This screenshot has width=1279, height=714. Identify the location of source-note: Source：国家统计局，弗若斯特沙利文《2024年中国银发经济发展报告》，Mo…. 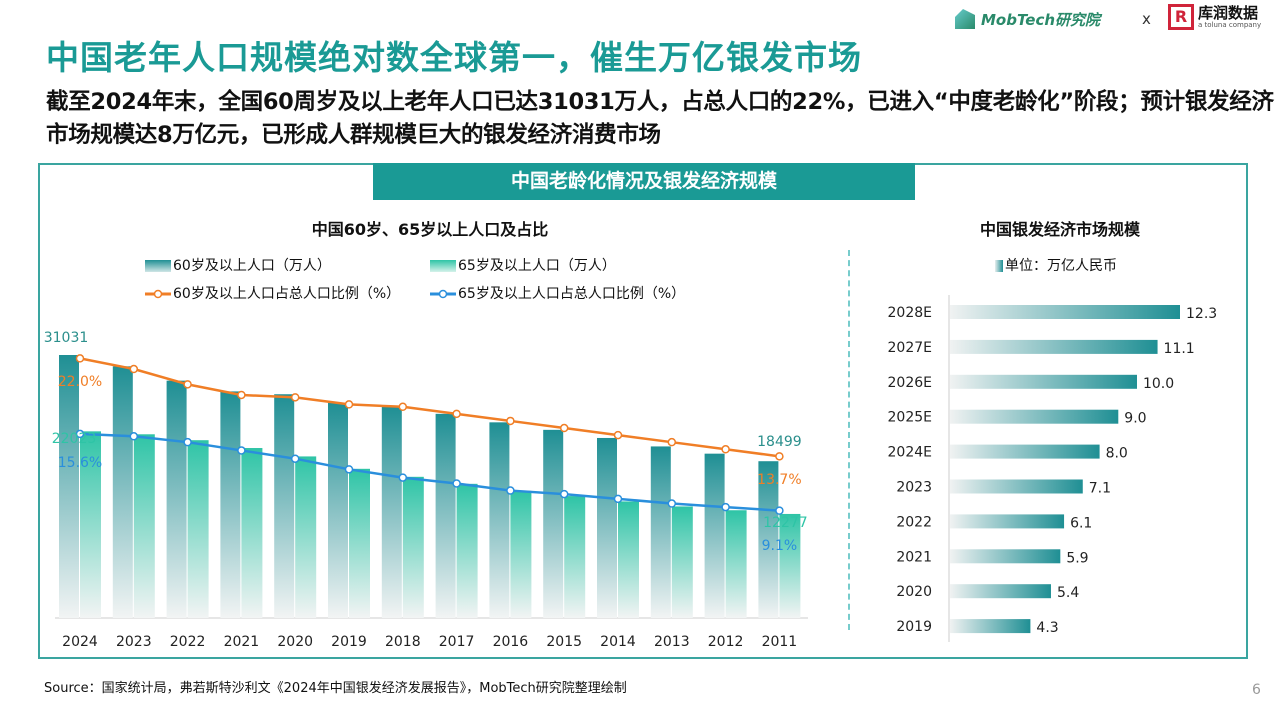
(335, 688).